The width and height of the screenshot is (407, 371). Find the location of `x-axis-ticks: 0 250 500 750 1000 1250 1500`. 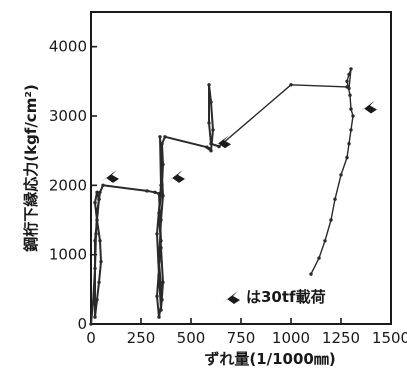

x-axis-ticks: 0 250 500 750 1000 1250 1500 is located at coordinates (246, 332).